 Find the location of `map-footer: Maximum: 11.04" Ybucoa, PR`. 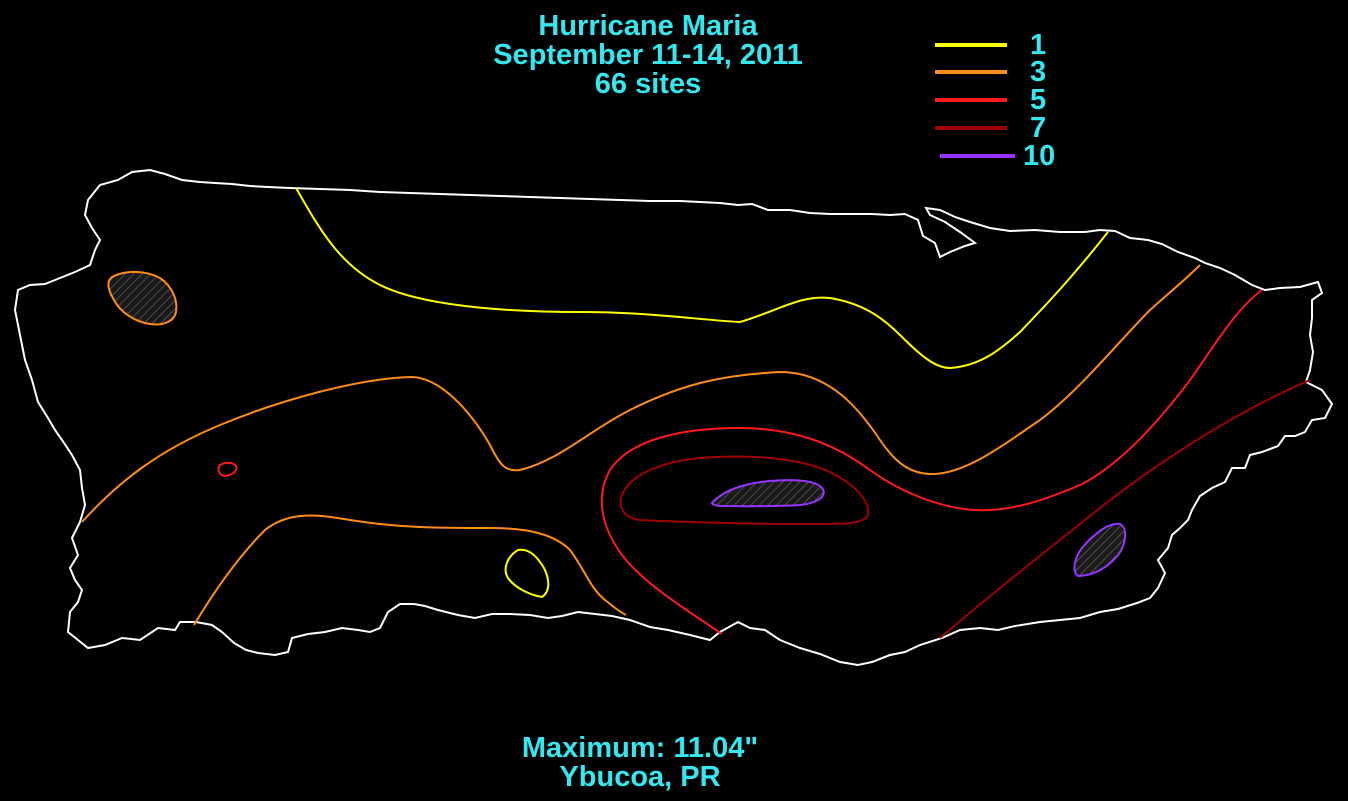

map-footer: Maximum: 11.04" Ybucoa, PR is located at coordinates (640, 763).